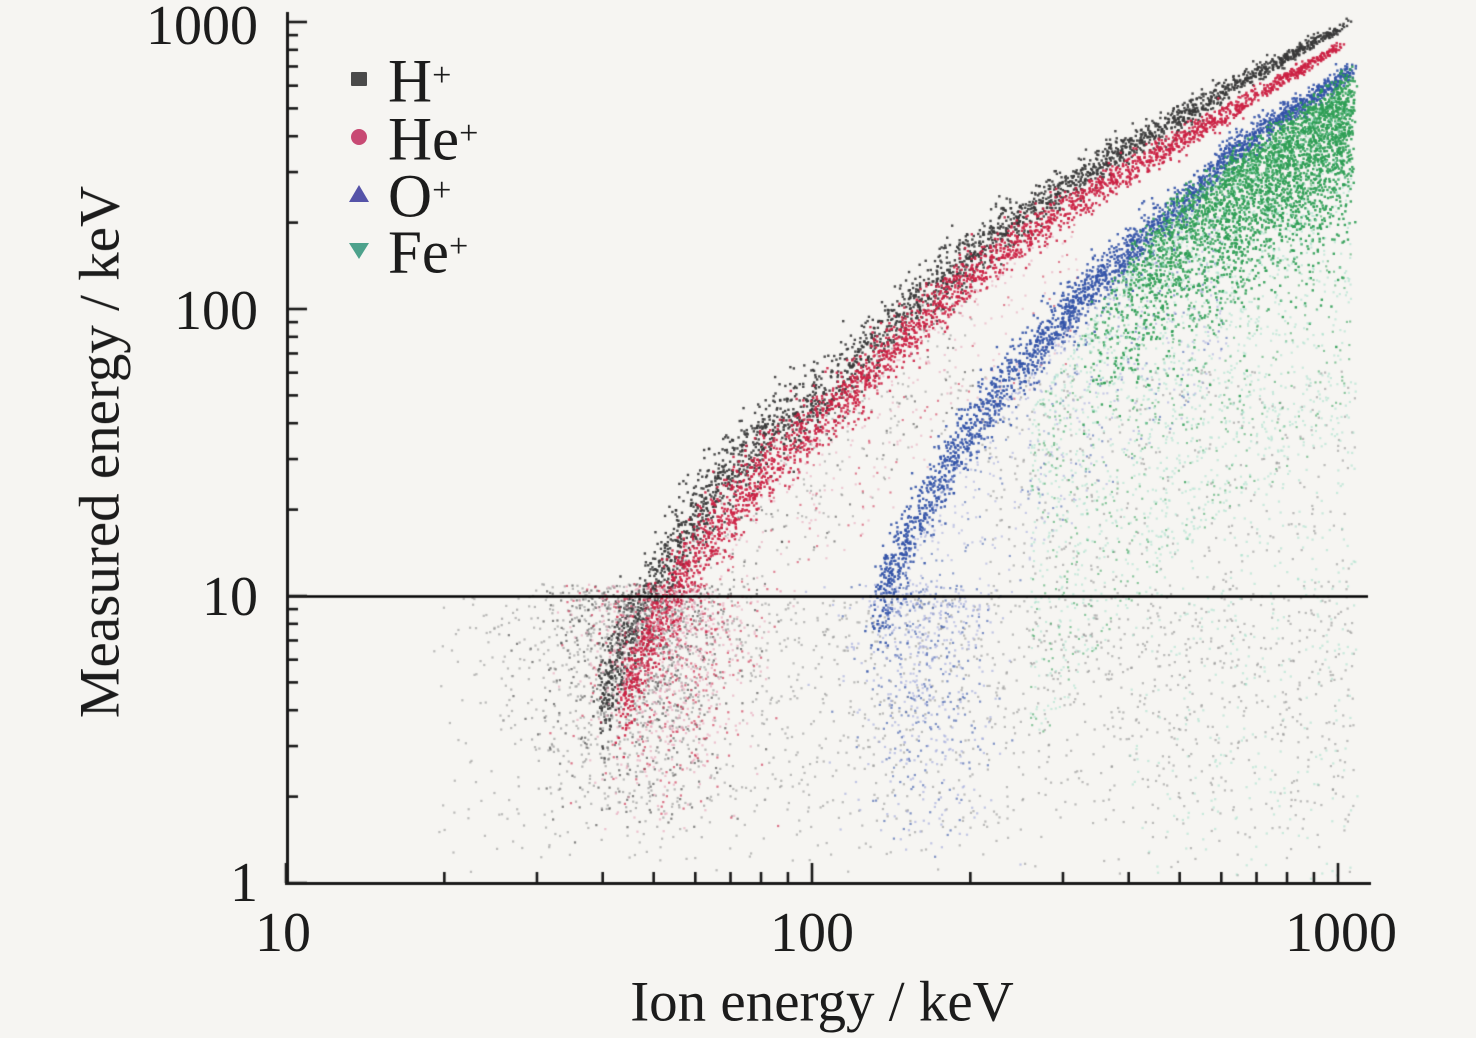 The image size is (1476, 1038). I want to click on x-tick-label-100: 100, so click(812, 933).